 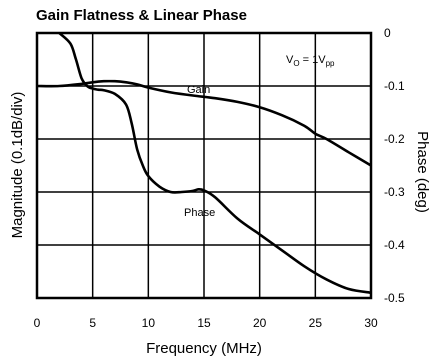 What do you see at coordinates (394, 139) in the screenshot?
I see `right-tick-label-2: -0.2` at bounding box center [394, 139].